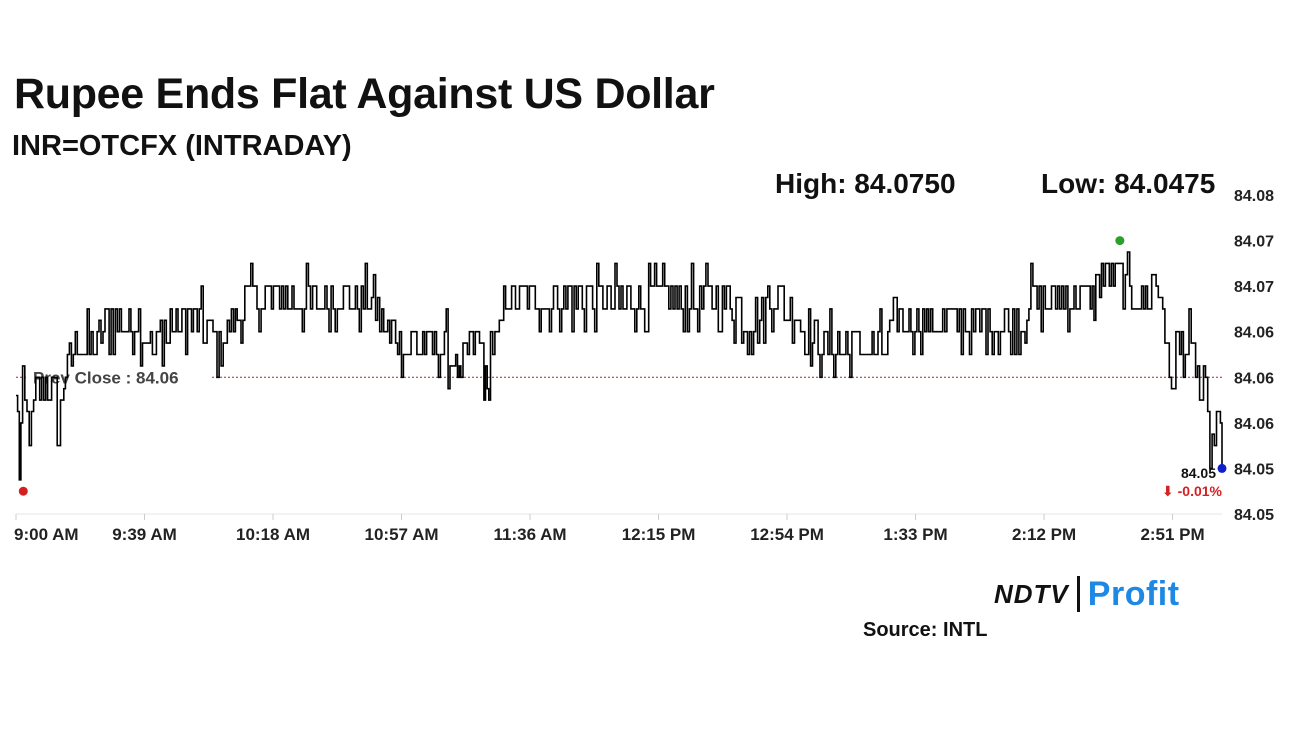 The height and width of the screenshot is (729, 1296). Describe the element at coordinates (1222, 468) in the screenshot. I see `last-price-marker` at that location.